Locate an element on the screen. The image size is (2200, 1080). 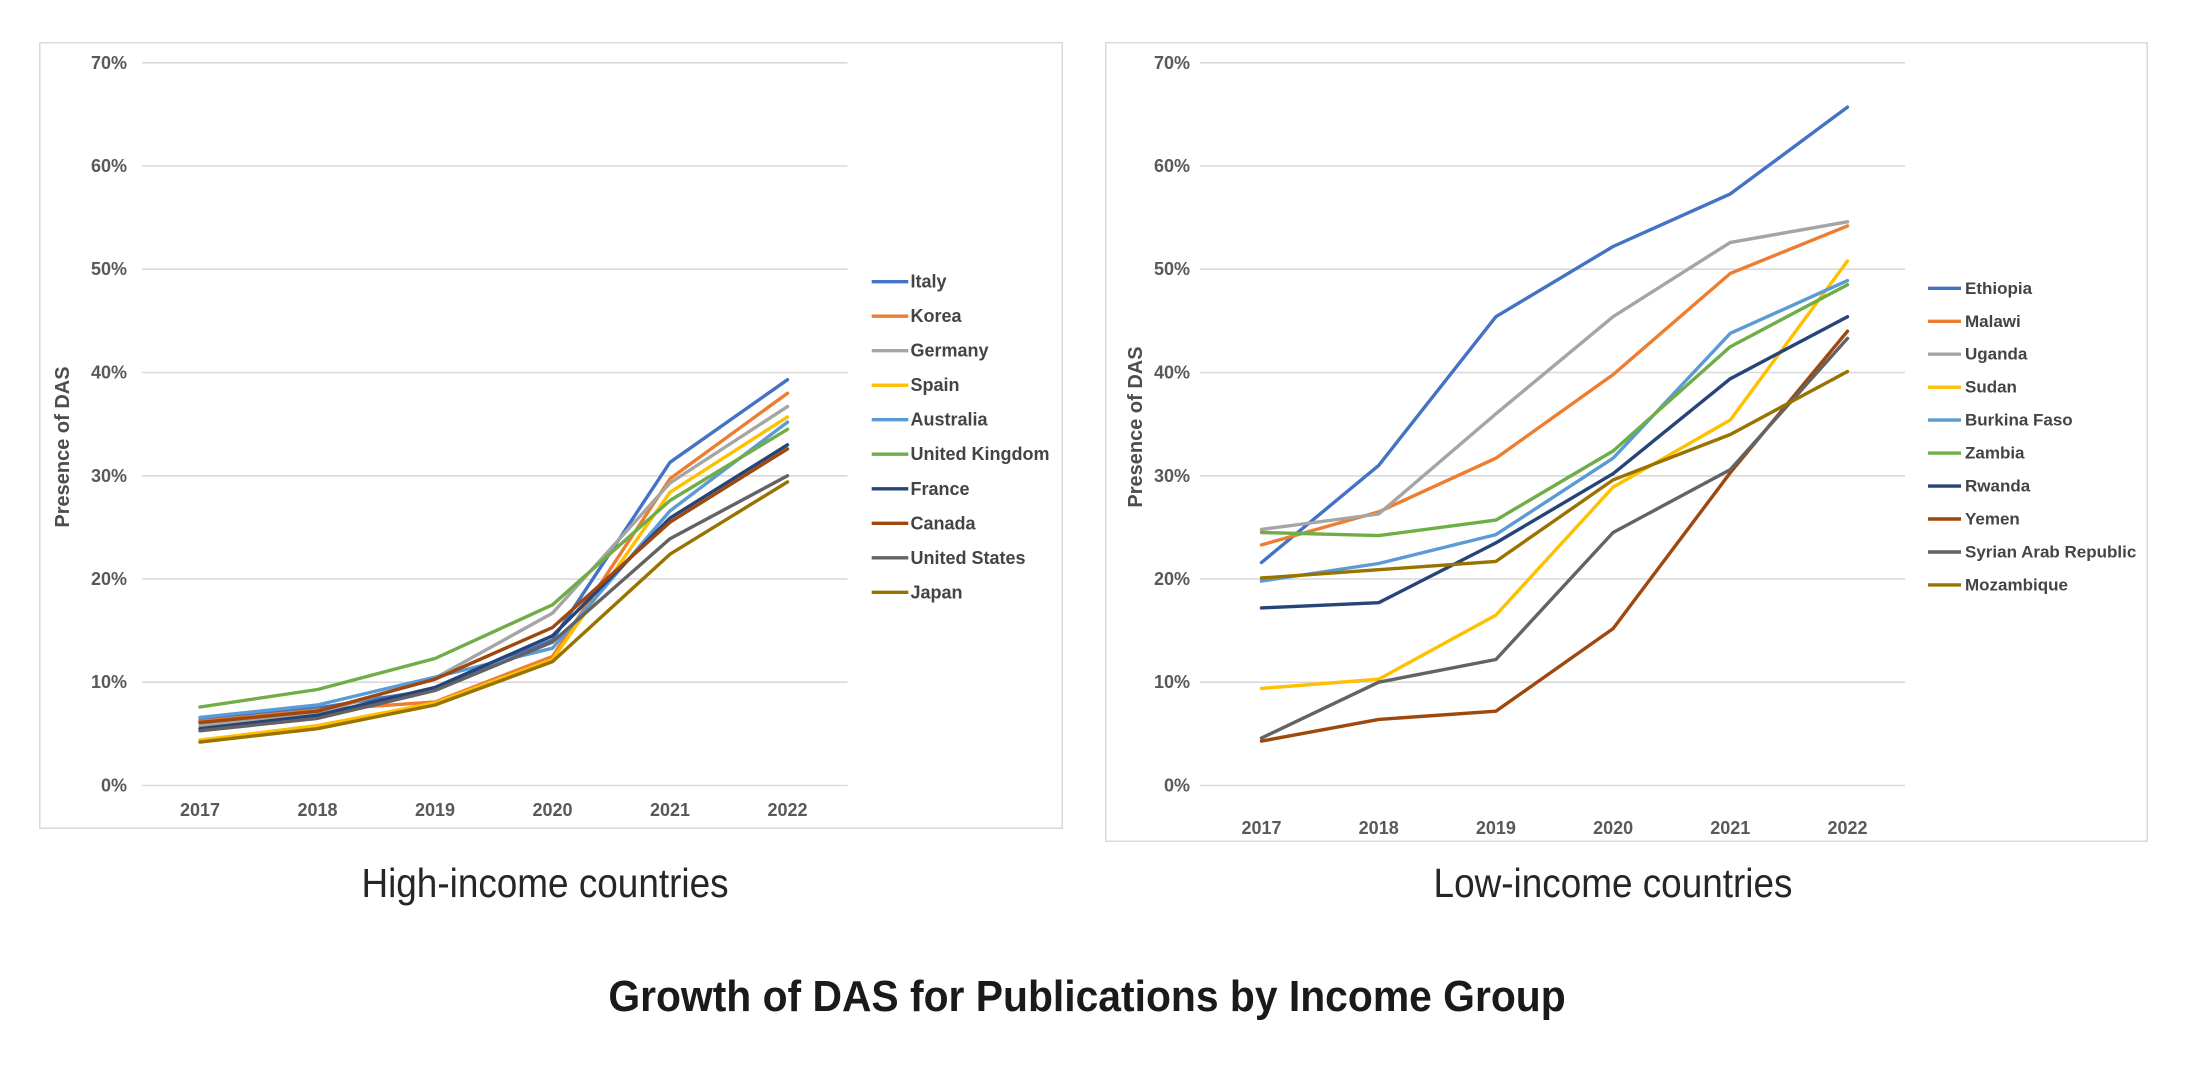
svg-text: Malawi is located at coordinates (1993, 321).